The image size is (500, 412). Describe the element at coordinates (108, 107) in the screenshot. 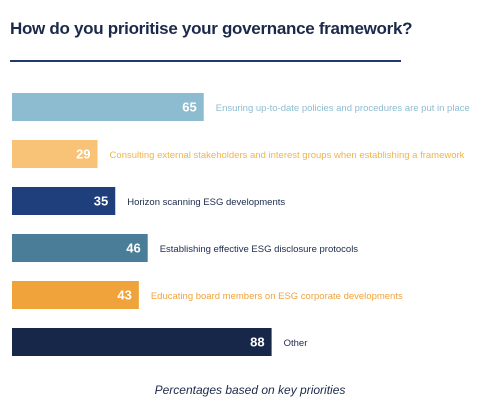

I see `bar-ensuring-up-to-date-policies-and-procedu` at that location.